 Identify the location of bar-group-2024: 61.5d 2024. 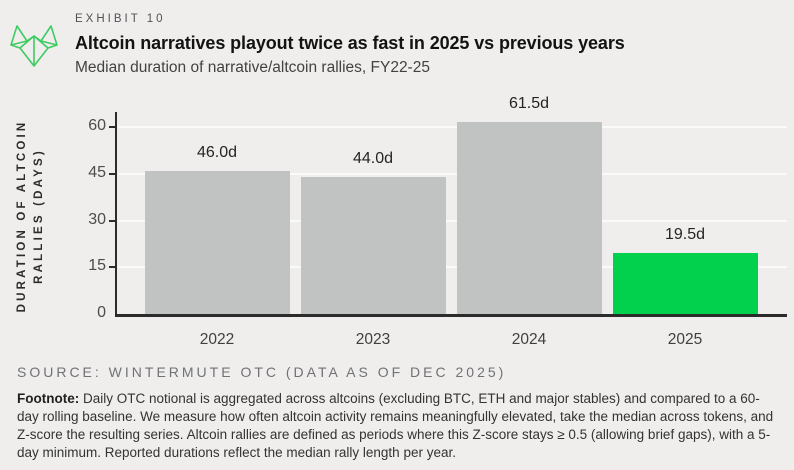
(529, 221).